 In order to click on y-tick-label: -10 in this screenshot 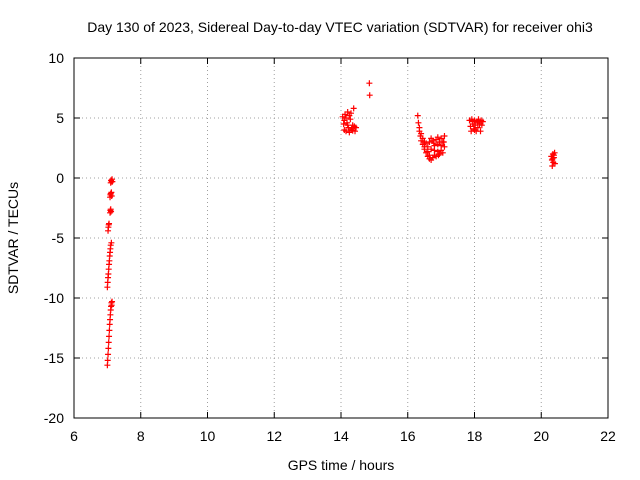, I will do `click(54, 298)`.